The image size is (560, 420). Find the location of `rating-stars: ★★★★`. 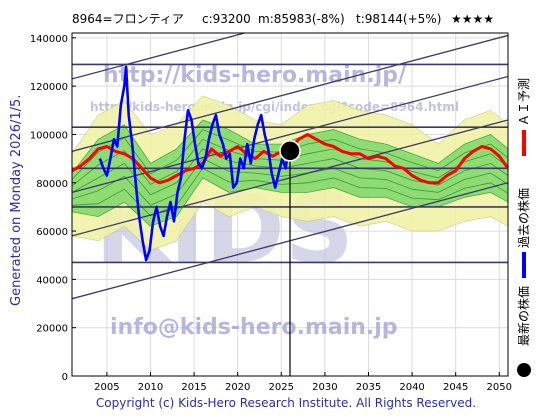

rating-stars: ★★★★ is located at coordinates (472, 19).